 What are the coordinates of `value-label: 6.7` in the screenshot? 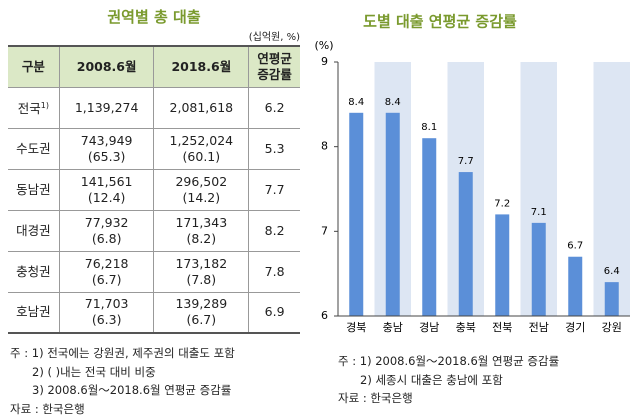 It's located at (575, 246).